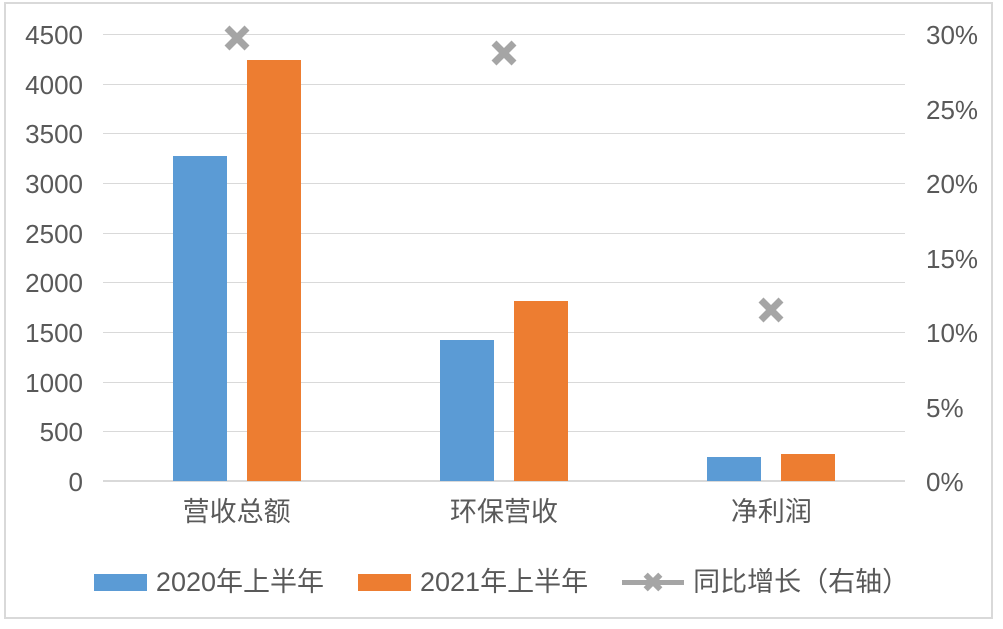 The width and height of the screenshot is (1003, 629). Describe the element at coordinates (952, 184) in the screenshot. I see `right-axis-tick: 20%` at that location.